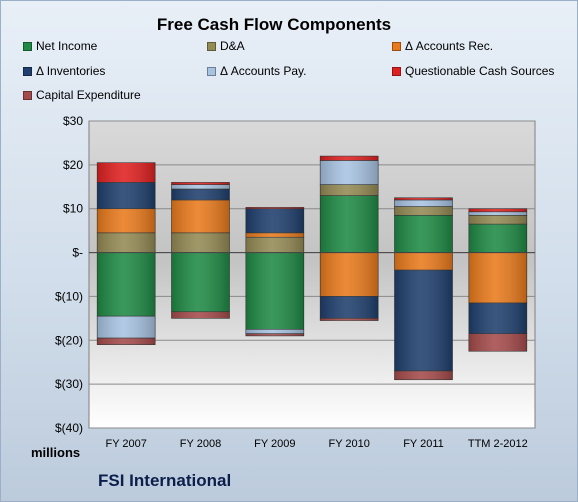 The image size is (578, 502). I want to click on legend-item: Δ Accounts Pay., so click(257, 71).